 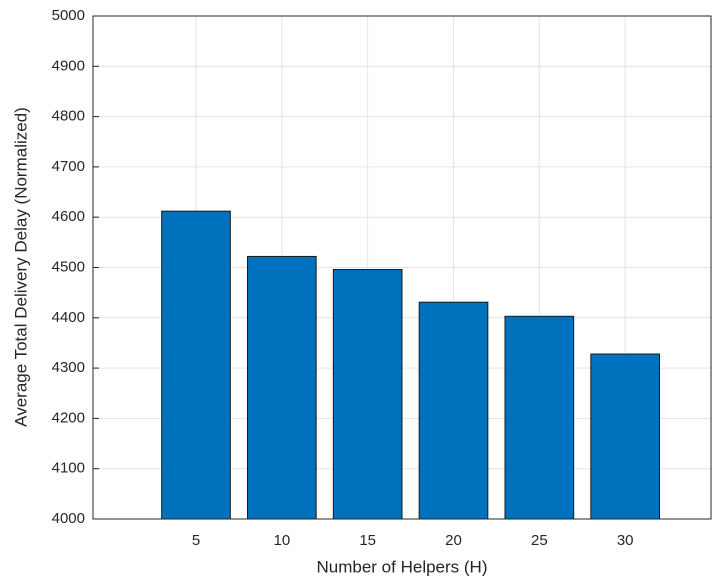 I want to click on x-axis-label: Number of Helpers (H), so click(x=402, y=566).